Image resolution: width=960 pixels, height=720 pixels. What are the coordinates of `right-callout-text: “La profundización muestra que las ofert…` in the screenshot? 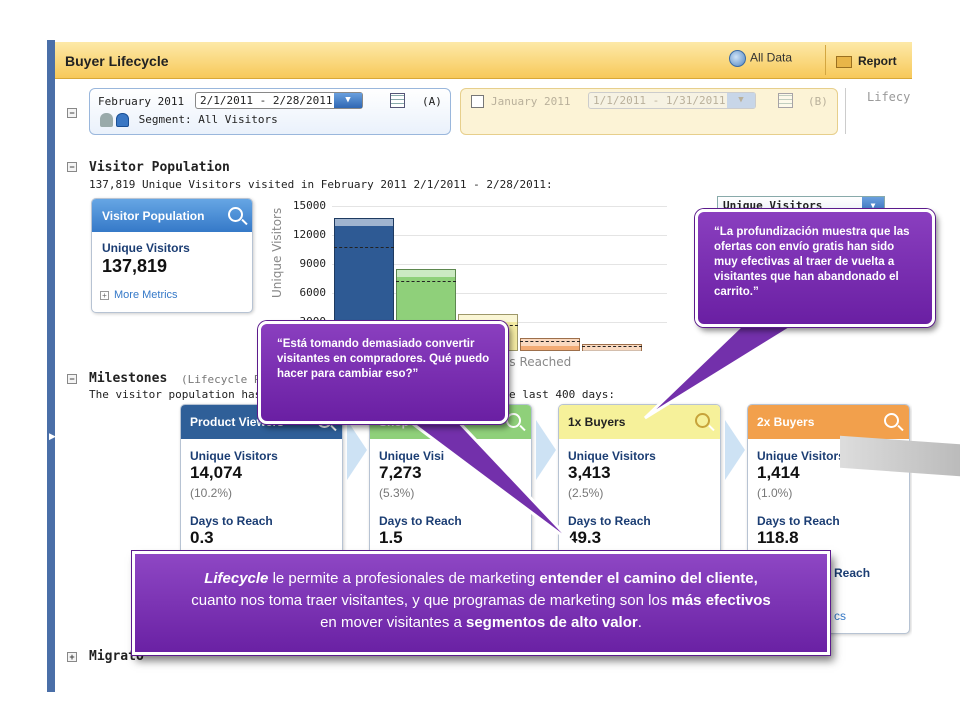 It's located at (812, 262).